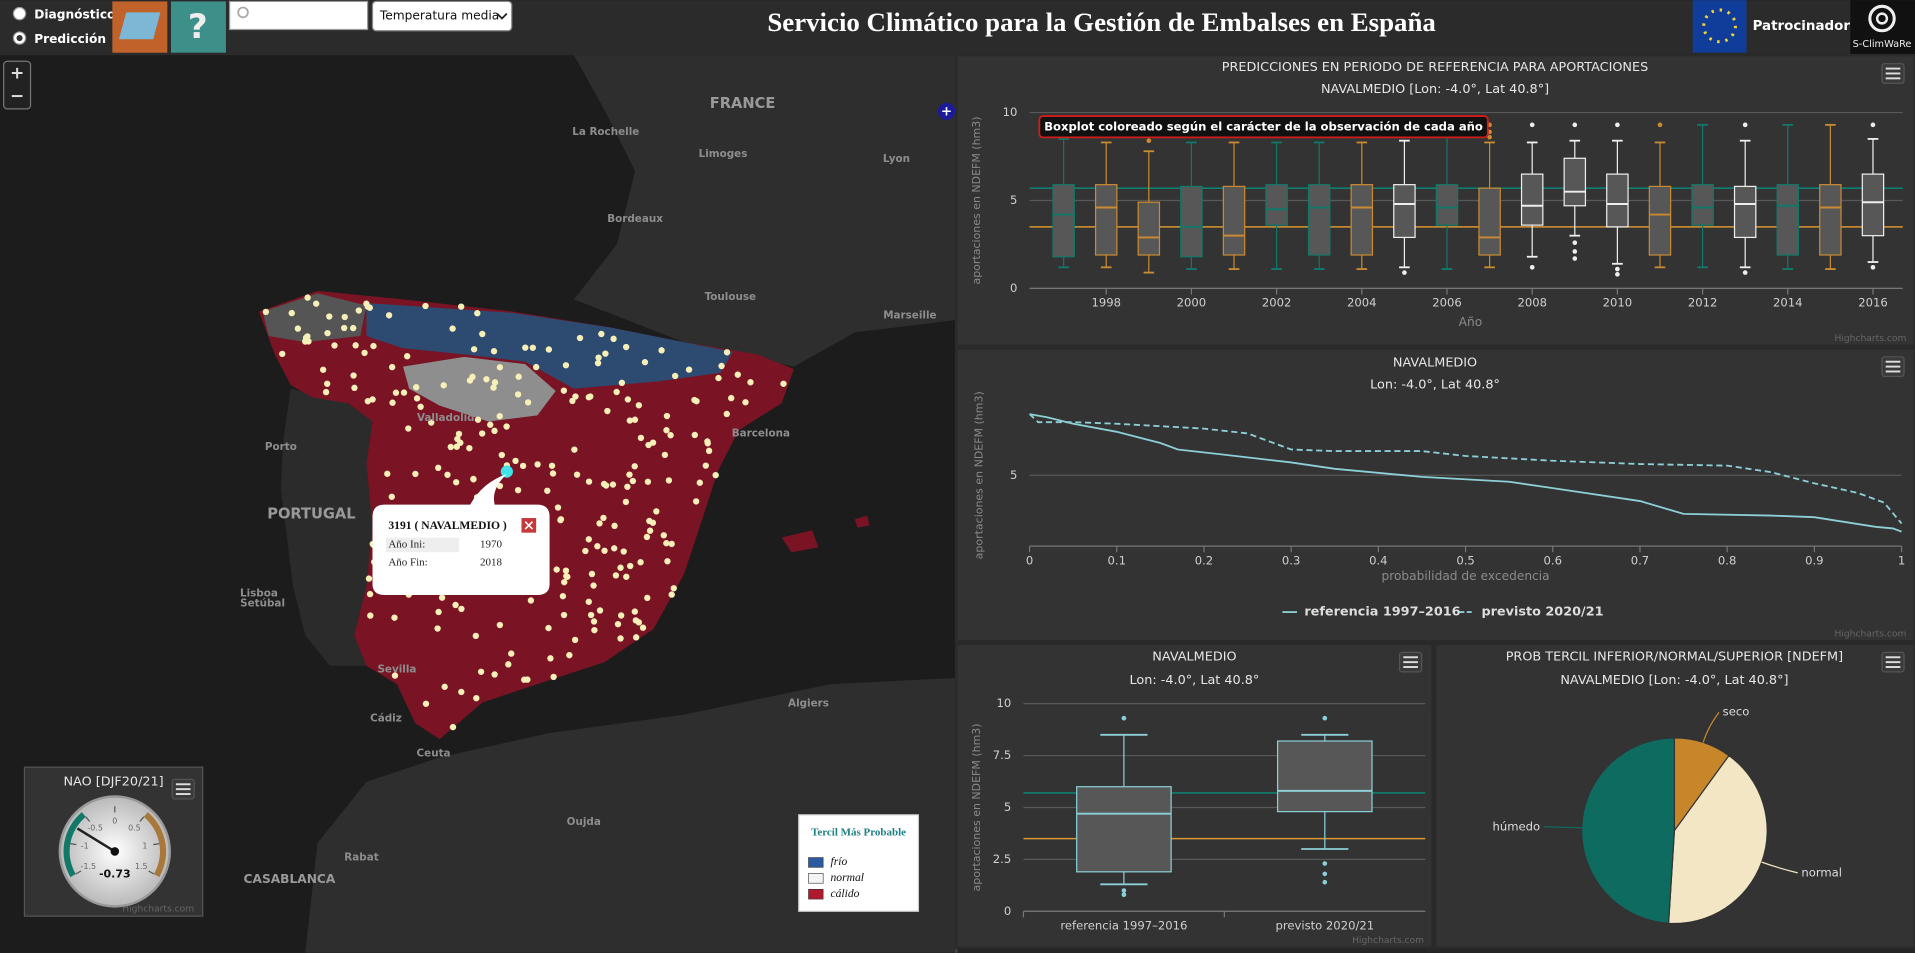 This screenshot has width=1915, height=953. Describe the element at coordinates (1382, 612) in the screenshot. I see `legend-label: referencia 1997–2016` at that location.